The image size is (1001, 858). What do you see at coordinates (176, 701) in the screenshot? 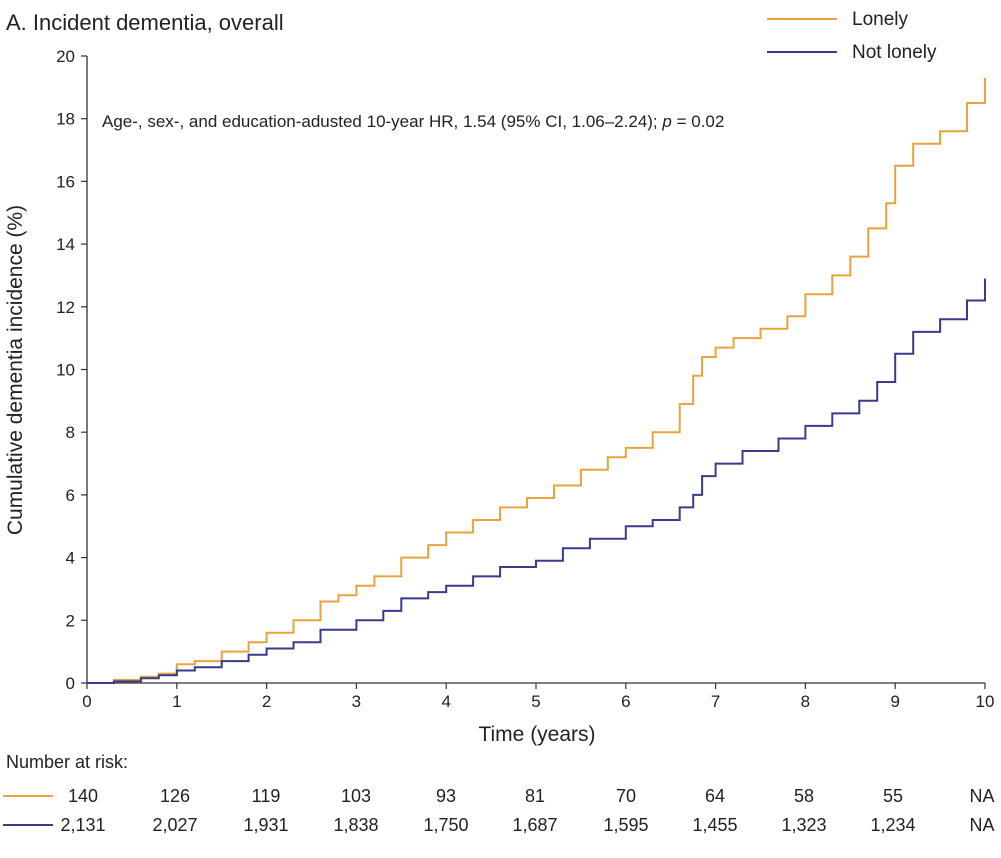
I see `x-tick-label: 1` at bounding box center [176, 701].